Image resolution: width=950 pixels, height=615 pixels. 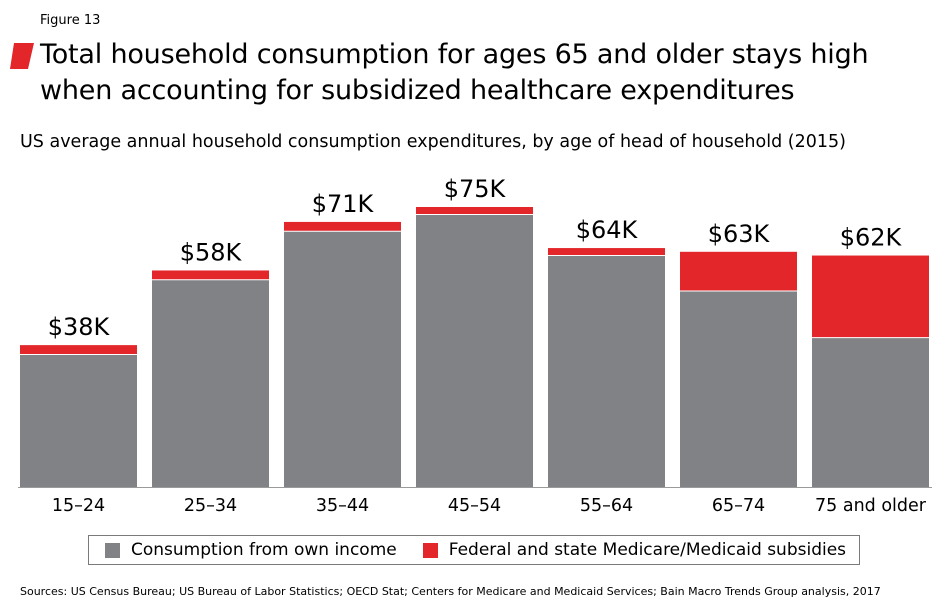 I want to click on figure-label: Figure 13, so click(x=70, y=20).